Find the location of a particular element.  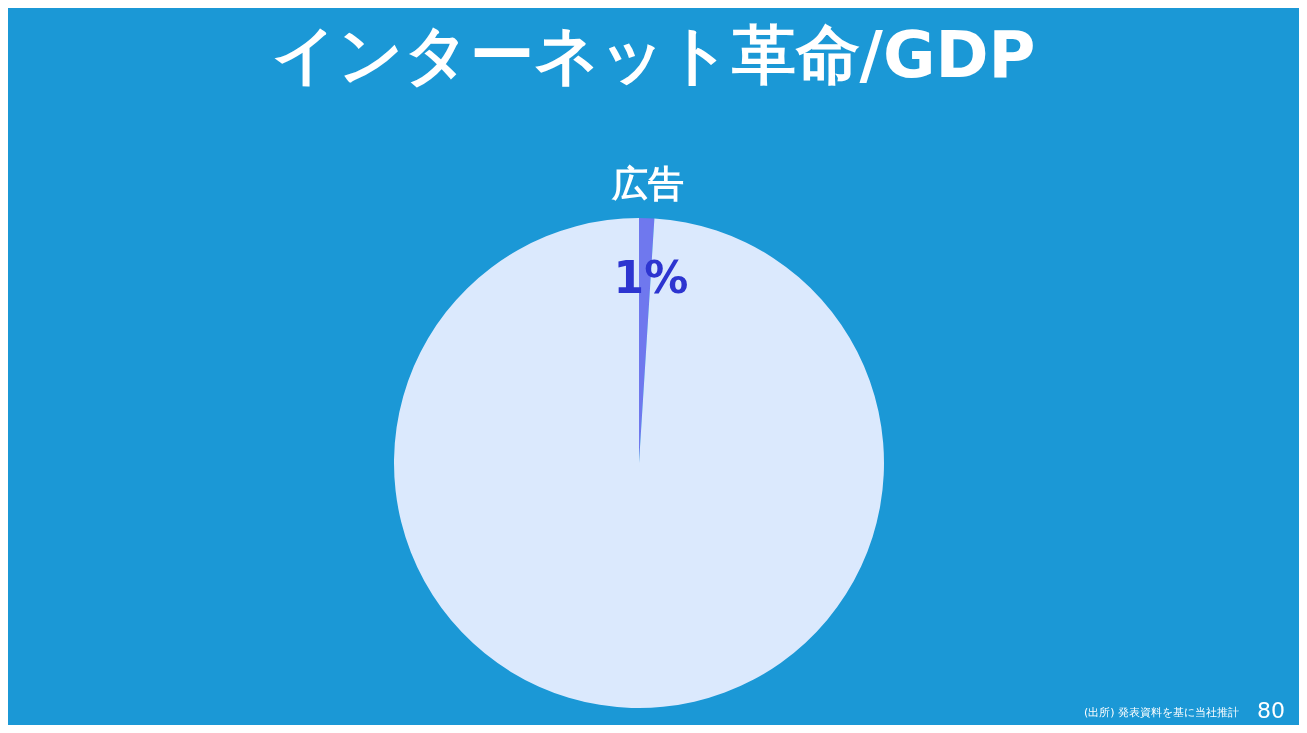

text: 80 is located at coordinates (1271, 710).